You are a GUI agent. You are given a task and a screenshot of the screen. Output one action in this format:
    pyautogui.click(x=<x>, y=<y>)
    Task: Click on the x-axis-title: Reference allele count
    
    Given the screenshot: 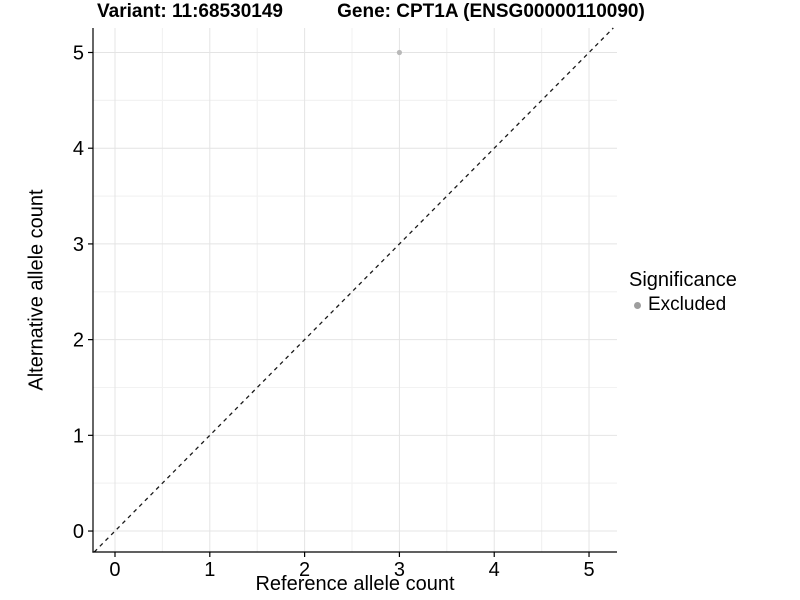 What is the action you would take?
    pyautogui.click(x=355, y=584)
    